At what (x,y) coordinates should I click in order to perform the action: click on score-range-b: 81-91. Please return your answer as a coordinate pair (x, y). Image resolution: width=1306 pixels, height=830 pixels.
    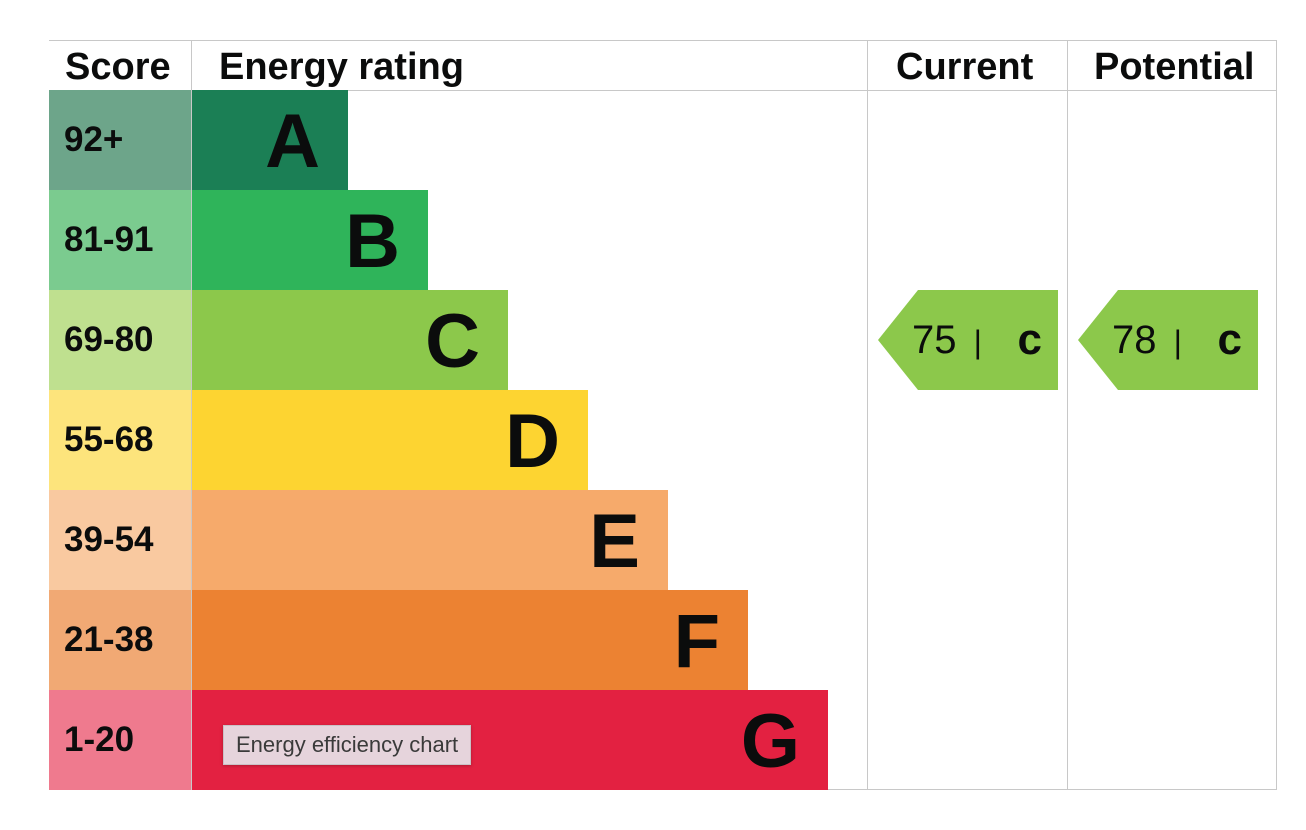
    Looking at the image, I should click on (120, 240).